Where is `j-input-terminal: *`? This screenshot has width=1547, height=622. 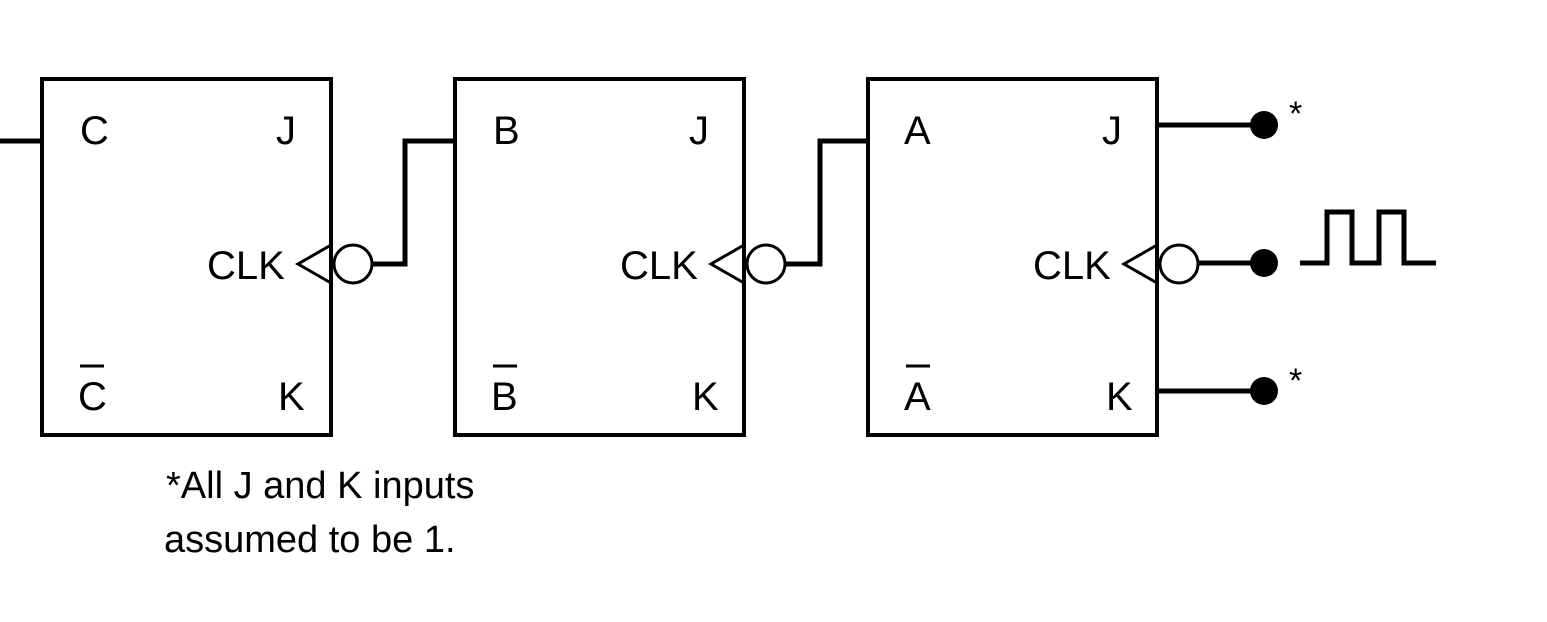 j-input-terminal: * is located at coordinates (1229, 117).